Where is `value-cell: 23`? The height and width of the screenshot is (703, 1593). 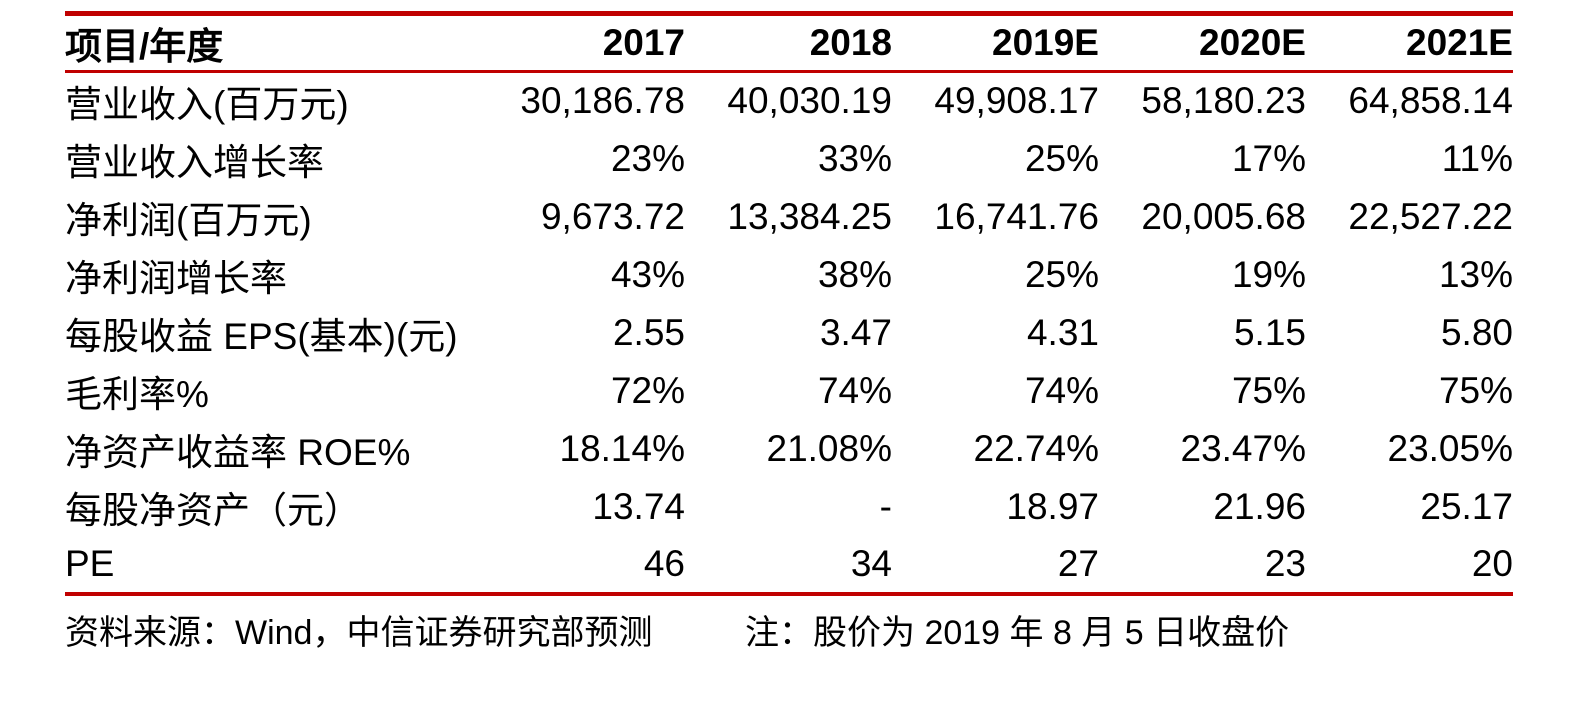 value-cell: 23 is located at coordinates (1285, 563).